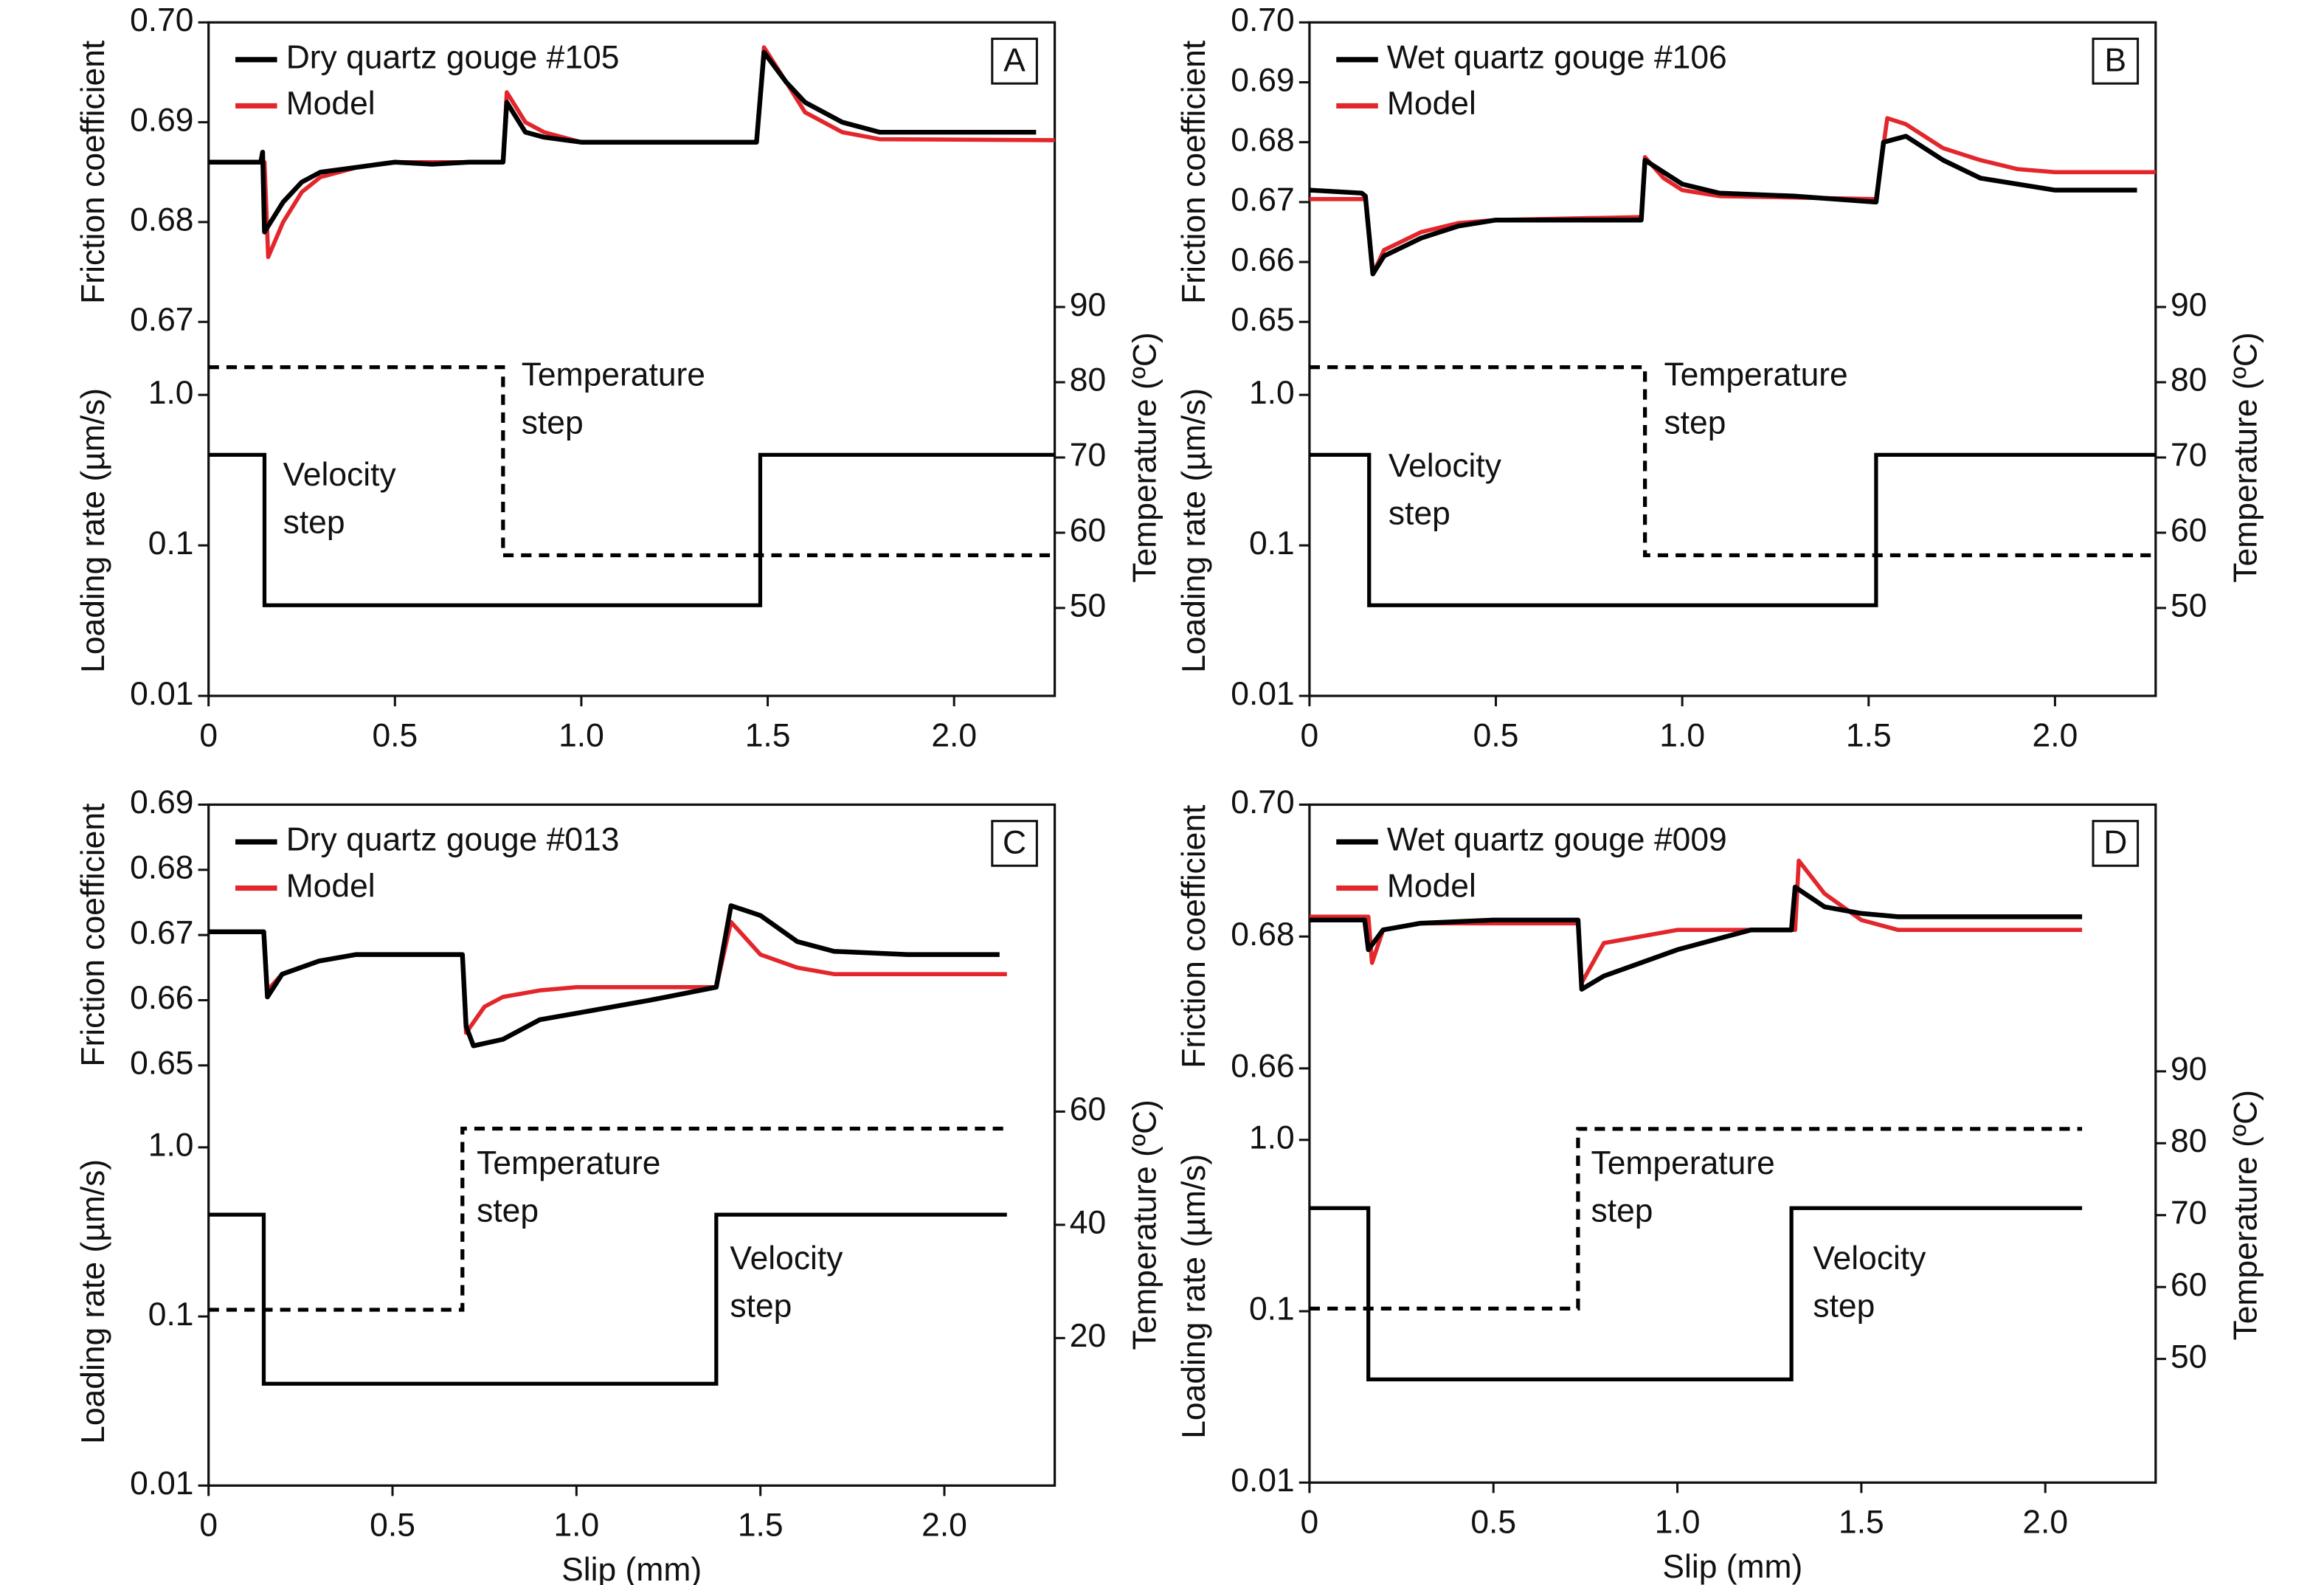  What do you see at coordinates (1557, 840) in the screenshot?
I see `legend-label: Wet quartz gouge #009` at bounding box center [1557, 840].